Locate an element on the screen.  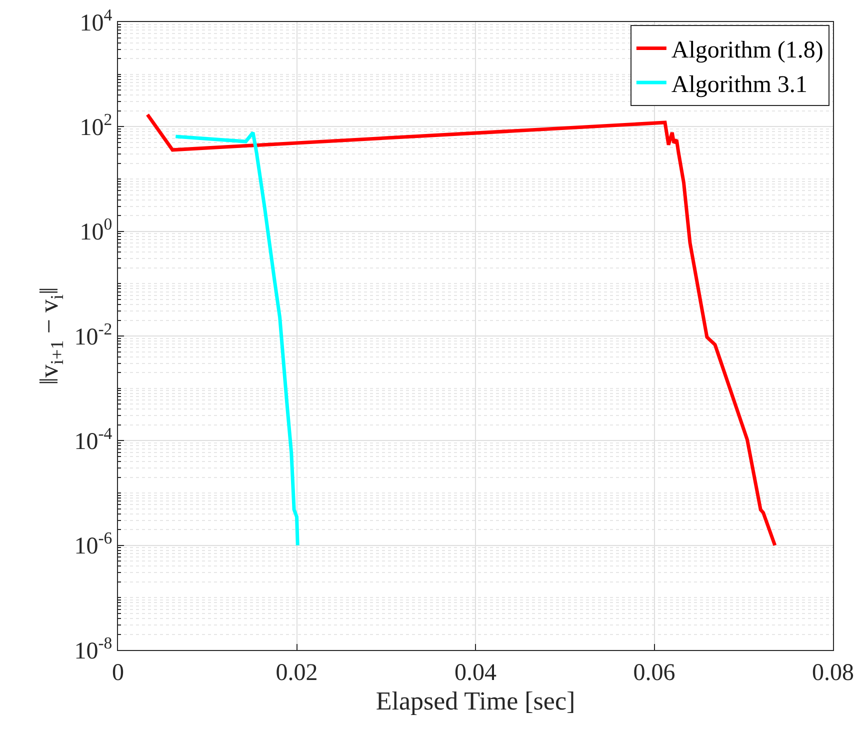
x-tick-label: 0 is located at coordinates (118, 673).